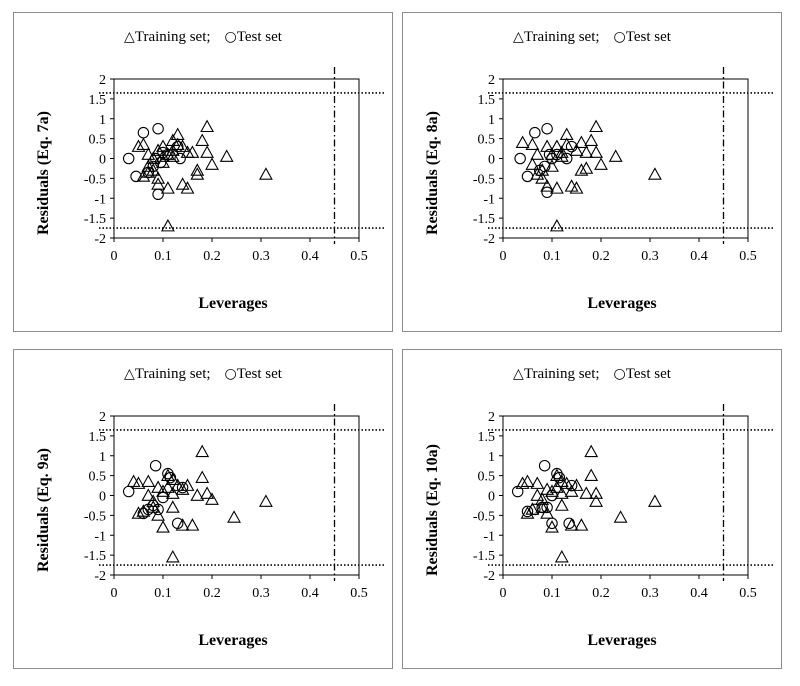 Image resolution: width=800 pixels, height=686 pixels. What do you see at coordinates (43, 510) in the screenshot?
I see `y-axis-label: Residuals (Eq. 9a)` at bounding box center [43, 510].